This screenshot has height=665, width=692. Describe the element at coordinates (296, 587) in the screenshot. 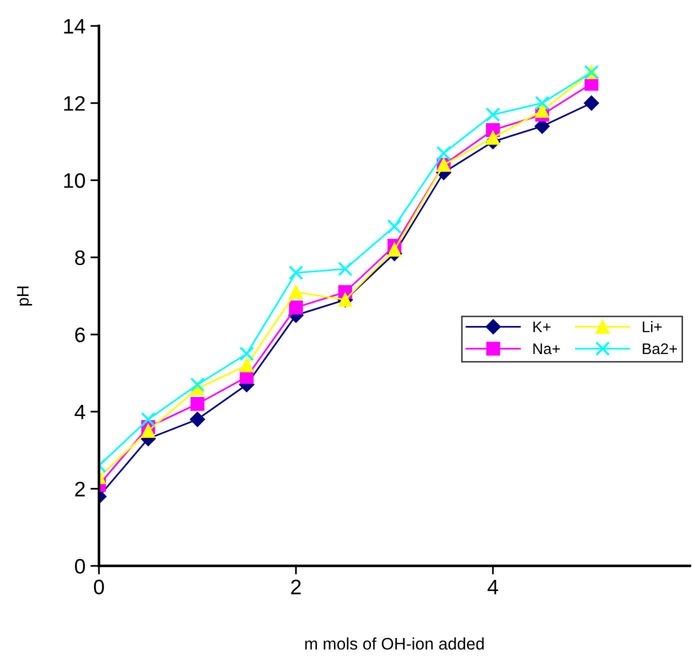

I see `x-tick-label: 2` at that location.